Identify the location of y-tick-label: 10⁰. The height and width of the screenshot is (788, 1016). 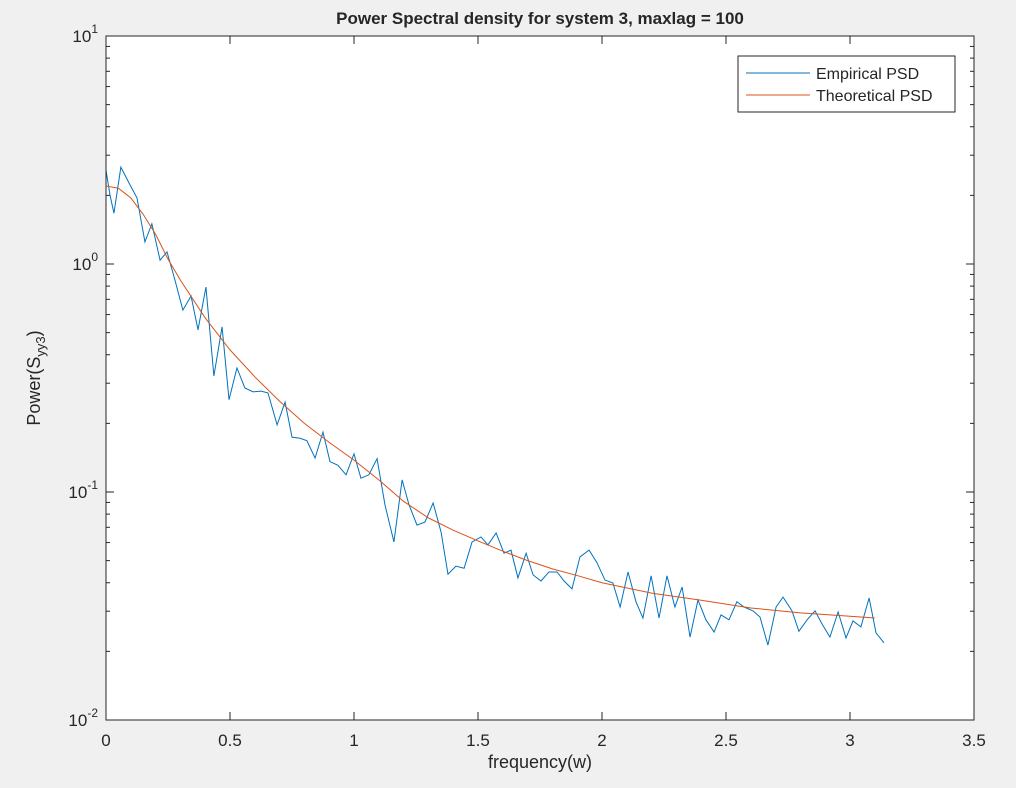
(85, 262).